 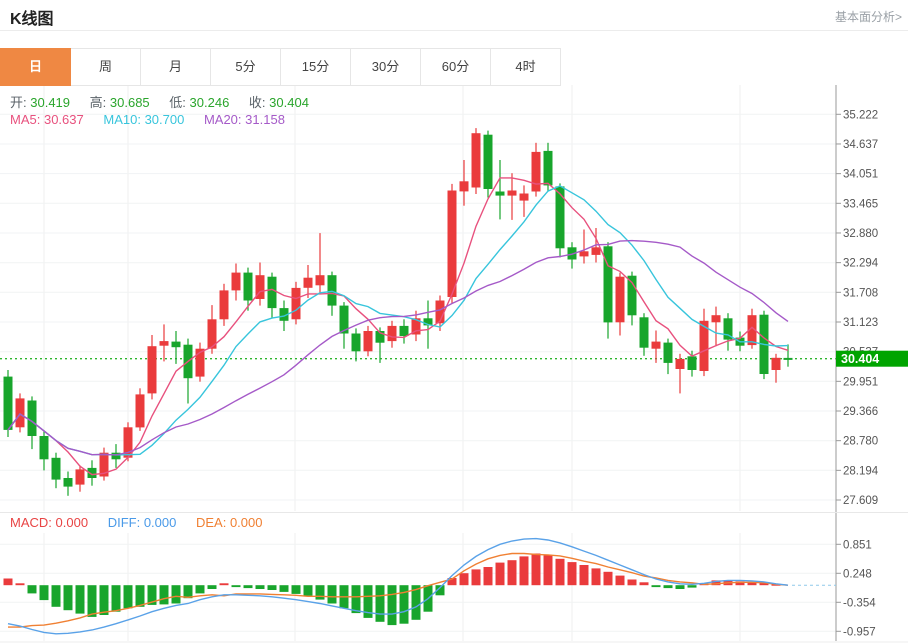 What do you see at coordinates (32, 19) in the screenshot?
I see `page-title: K线图` at bounding box center [32, 19].